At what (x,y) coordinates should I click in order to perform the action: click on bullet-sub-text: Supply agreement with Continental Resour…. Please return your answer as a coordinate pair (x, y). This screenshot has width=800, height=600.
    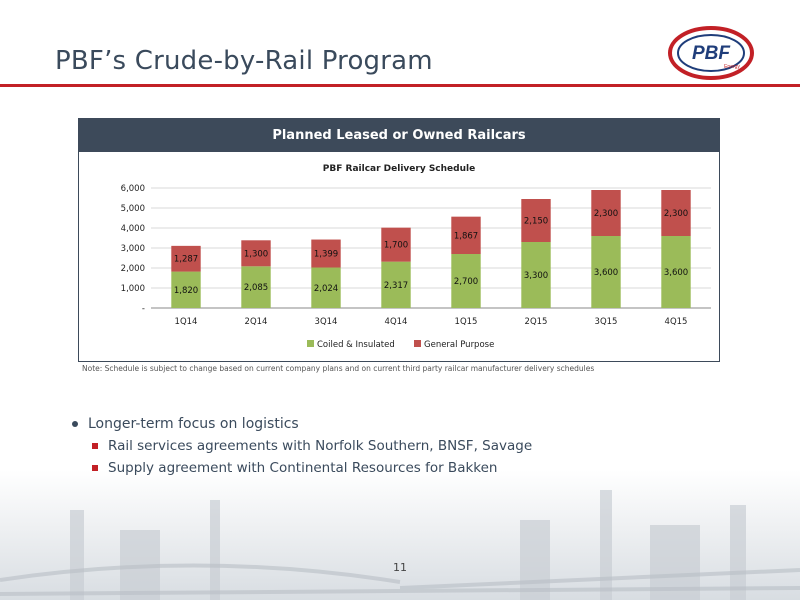
    Looking at the image, I should click on (303, 468).